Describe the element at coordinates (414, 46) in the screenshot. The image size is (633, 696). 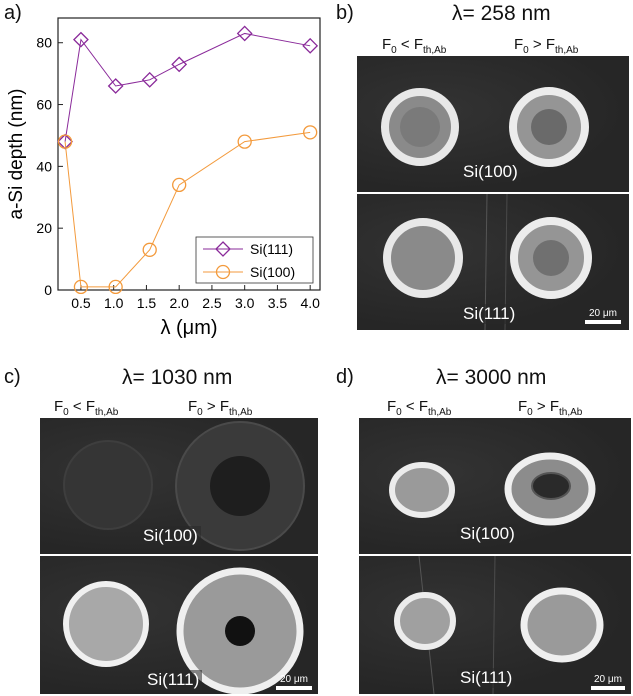
I see `panel-b-condition-below: F0 < Fth,Ab` at that location.